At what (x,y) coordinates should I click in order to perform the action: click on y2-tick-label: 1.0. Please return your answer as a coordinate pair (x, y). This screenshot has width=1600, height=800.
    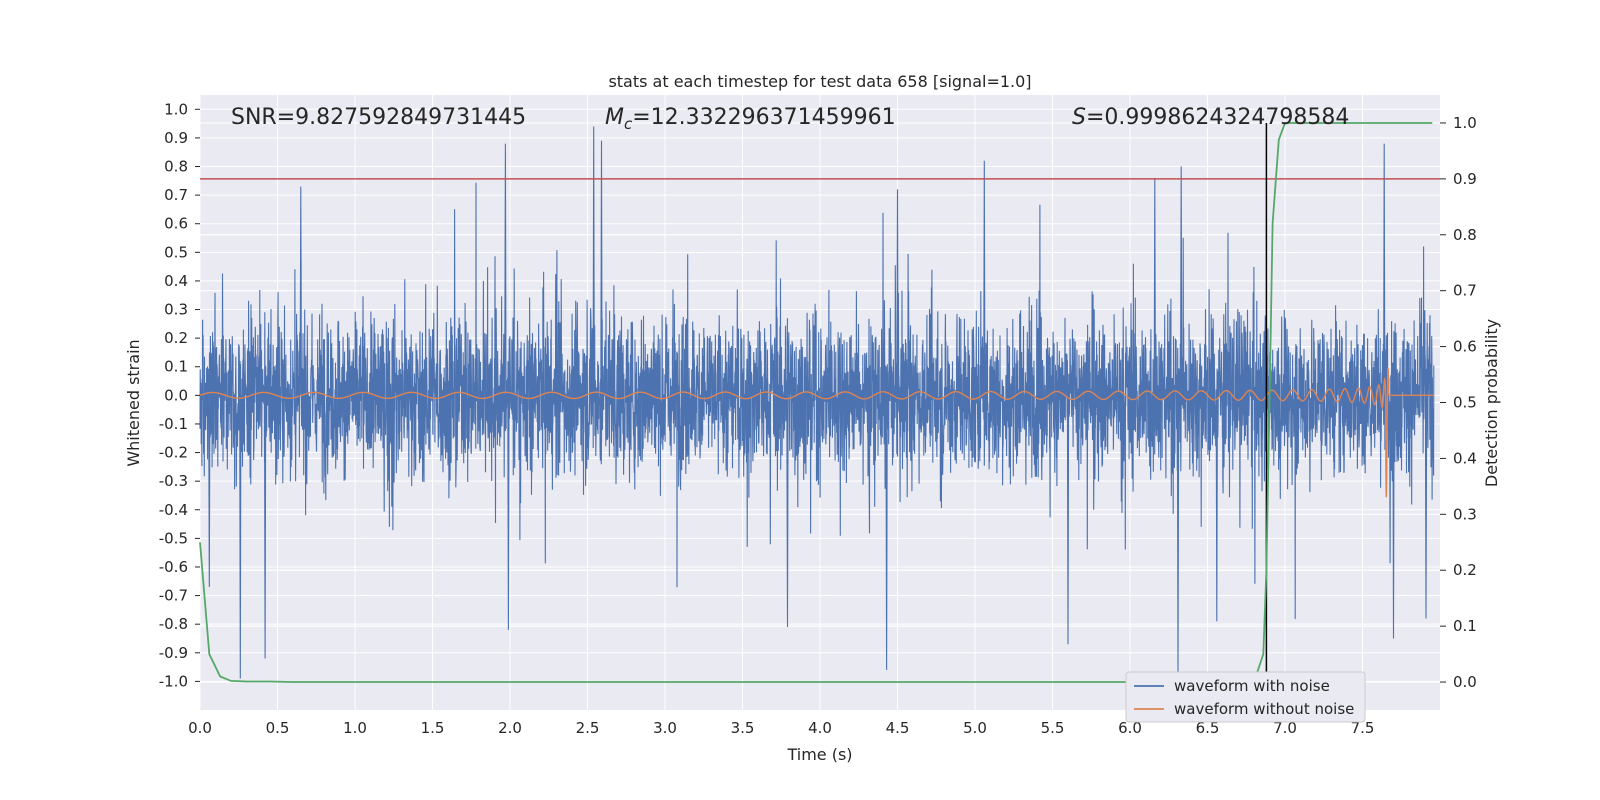
    Looking at the image, I should click on (1465, 123).